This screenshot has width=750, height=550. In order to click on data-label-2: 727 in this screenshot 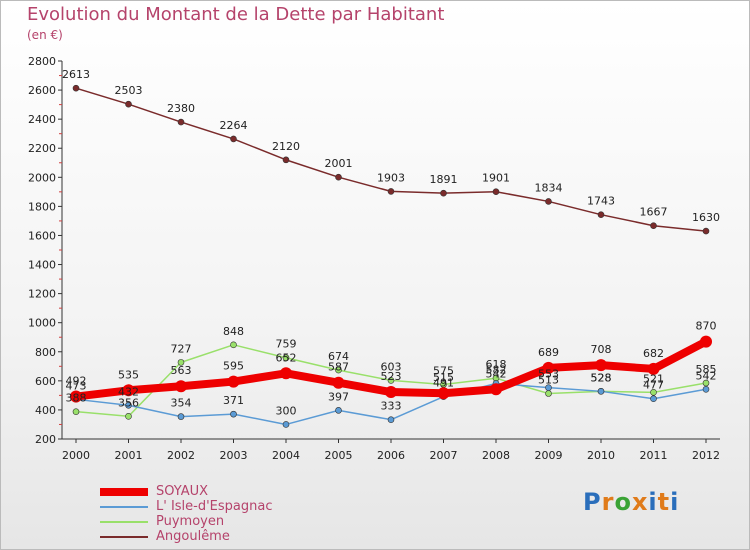, I will do `click(181, 348)`.